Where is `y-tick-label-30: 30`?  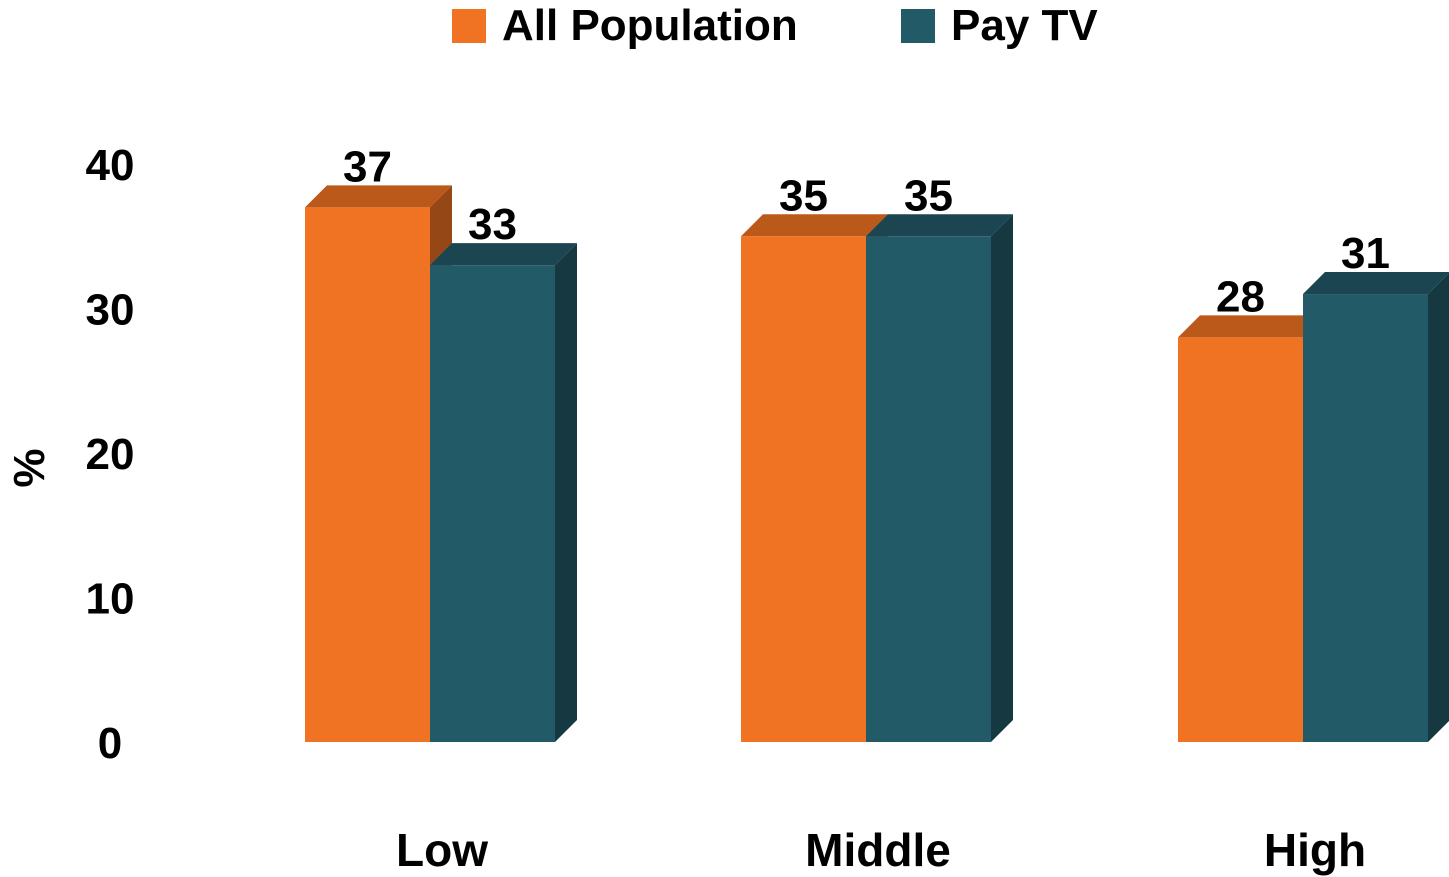 y-tick-label-30: 30 is located at coordinates (110, 310).